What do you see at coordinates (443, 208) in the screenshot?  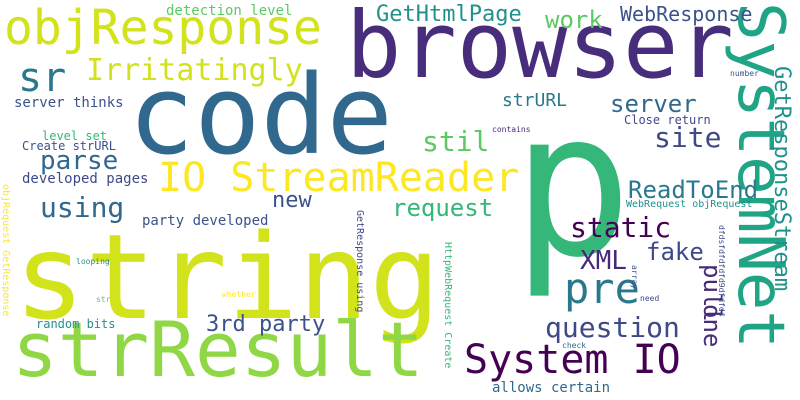 I see `word-request: request` at bounding box center [443, 208].